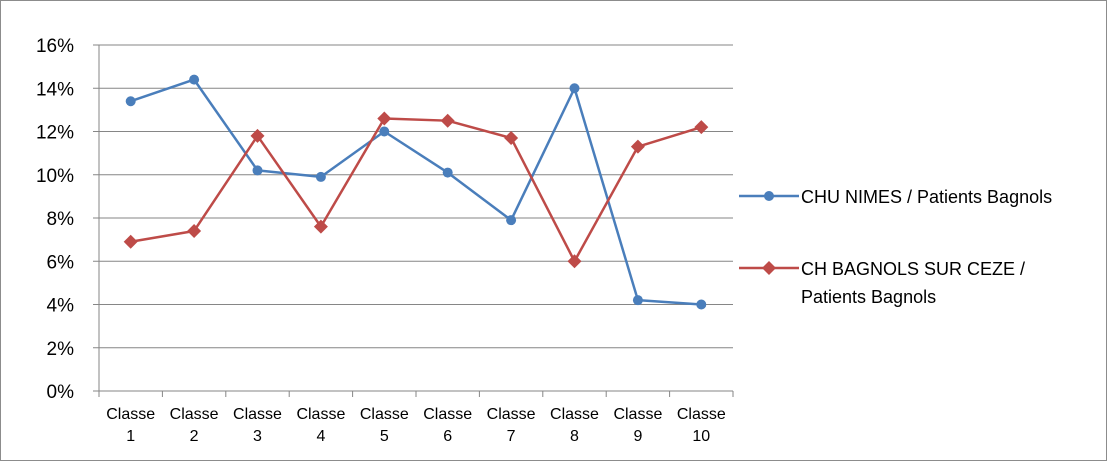  What do you see at coordinates (384, 436) in the screenshot?
I see `x-tick-label: 5` at bounding box center [384, 436].